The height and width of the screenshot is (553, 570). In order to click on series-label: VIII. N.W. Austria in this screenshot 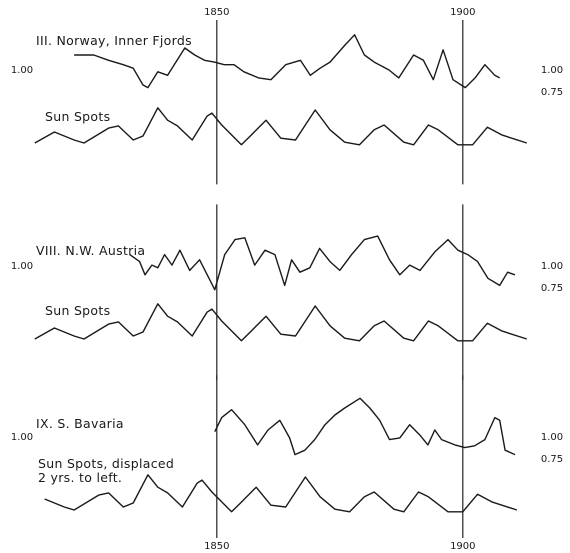, I will do `click(91, 250)`.